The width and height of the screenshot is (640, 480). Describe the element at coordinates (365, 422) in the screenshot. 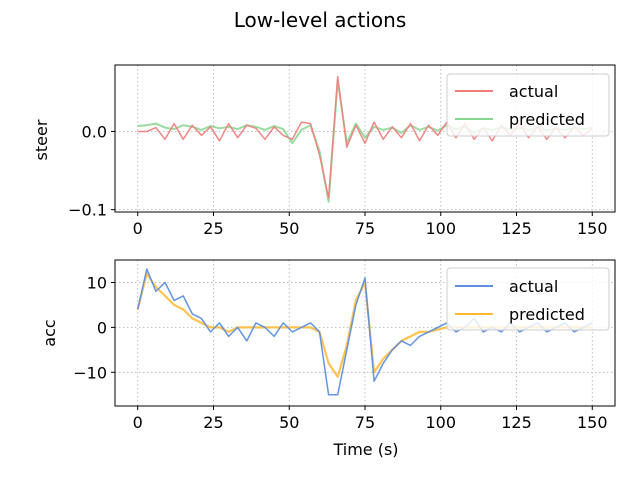

I see `acc-x-tick-label: 75` at that location.